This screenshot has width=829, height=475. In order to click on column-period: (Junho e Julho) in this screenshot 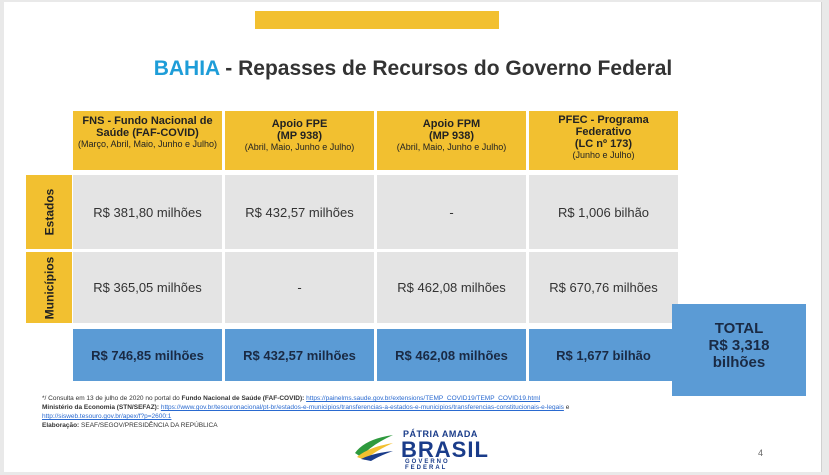, I will do `click(603, 155)`.